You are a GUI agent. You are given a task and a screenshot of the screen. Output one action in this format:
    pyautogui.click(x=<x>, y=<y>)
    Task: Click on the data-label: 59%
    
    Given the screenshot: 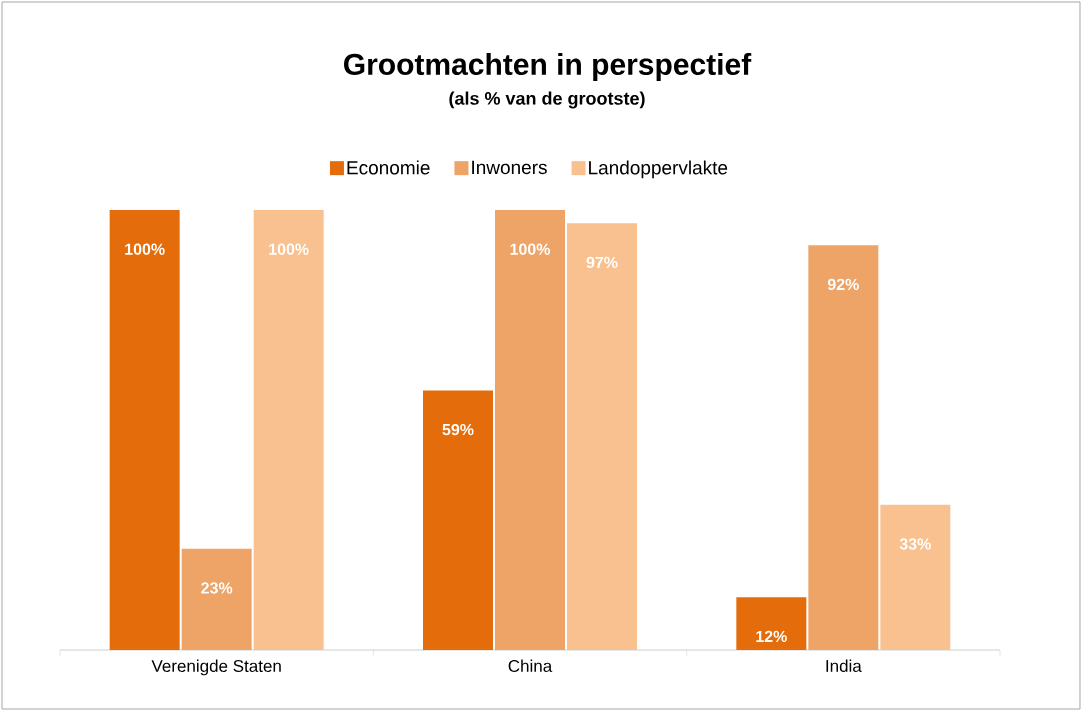 What is the action you would take?
    pyautogui.click(x=458, y=429)
    